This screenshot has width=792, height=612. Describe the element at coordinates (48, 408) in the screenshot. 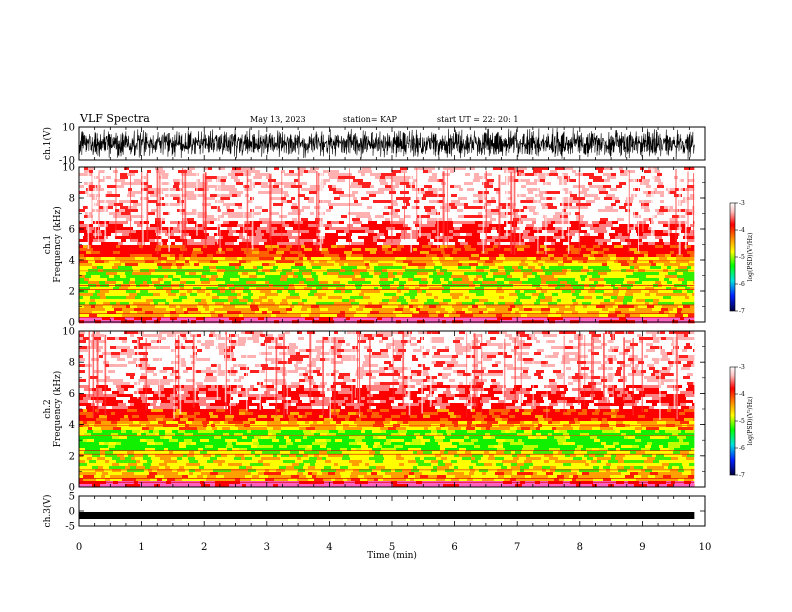

I see `ch2-spectrogram-ylabel: ch.2` at that location.